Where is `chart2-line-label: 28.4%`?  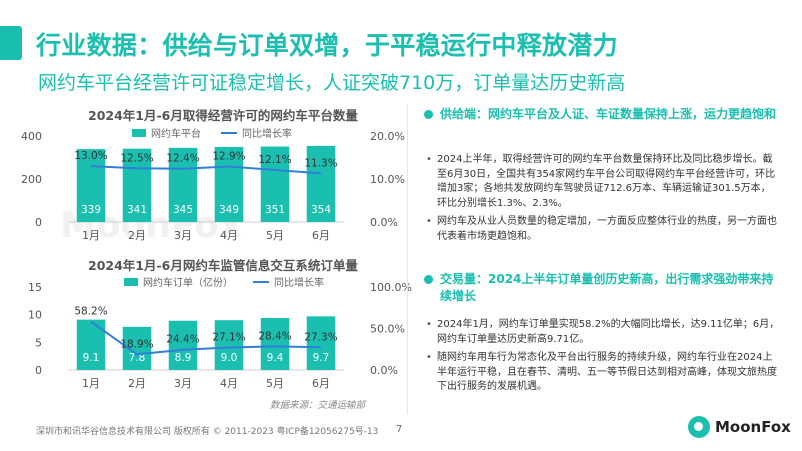
chart2-line-label: 28.4% is located at coordinates (274, 336).